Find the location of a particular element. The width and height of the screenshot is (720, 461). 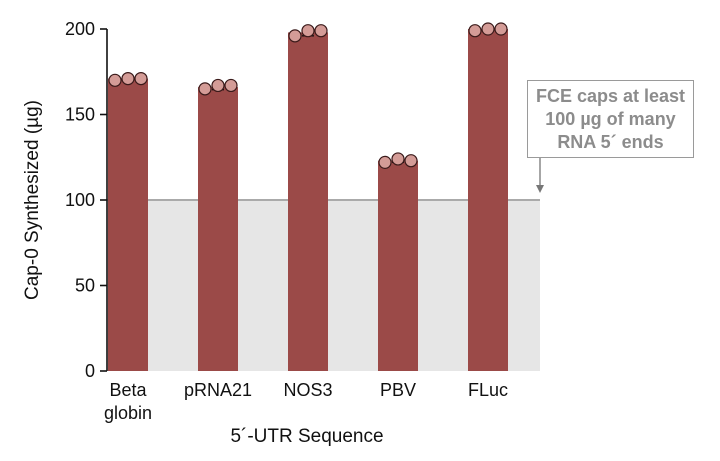

x-tick-label: PBV is located at coordinates (398, 390).